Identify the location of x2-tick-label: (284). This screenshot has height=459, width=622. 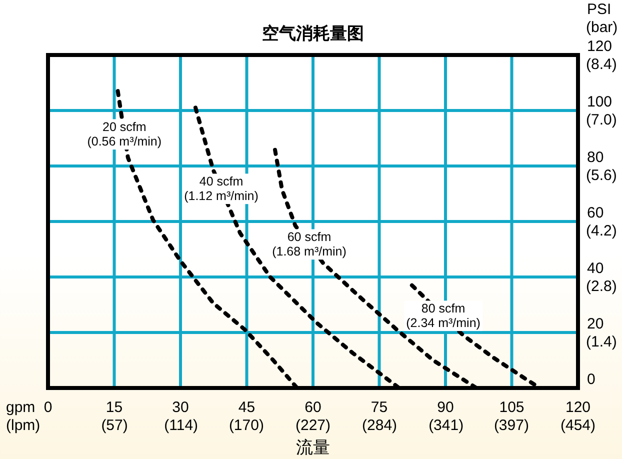
(380, 425).